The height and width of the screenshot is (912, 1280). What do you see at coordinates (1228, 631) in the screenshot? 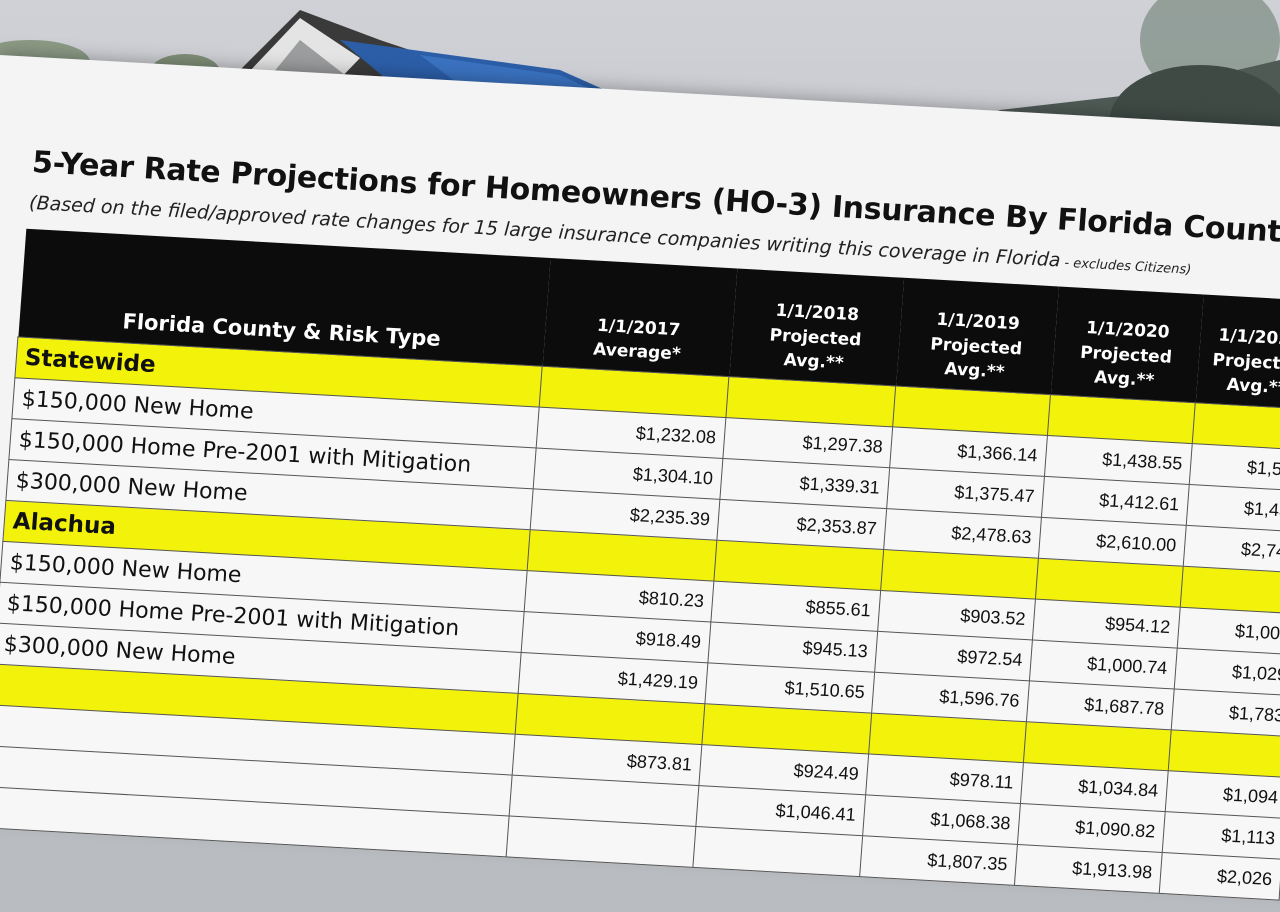
I see `rate-cell: $1,007` at bounding box center [1228, 631].